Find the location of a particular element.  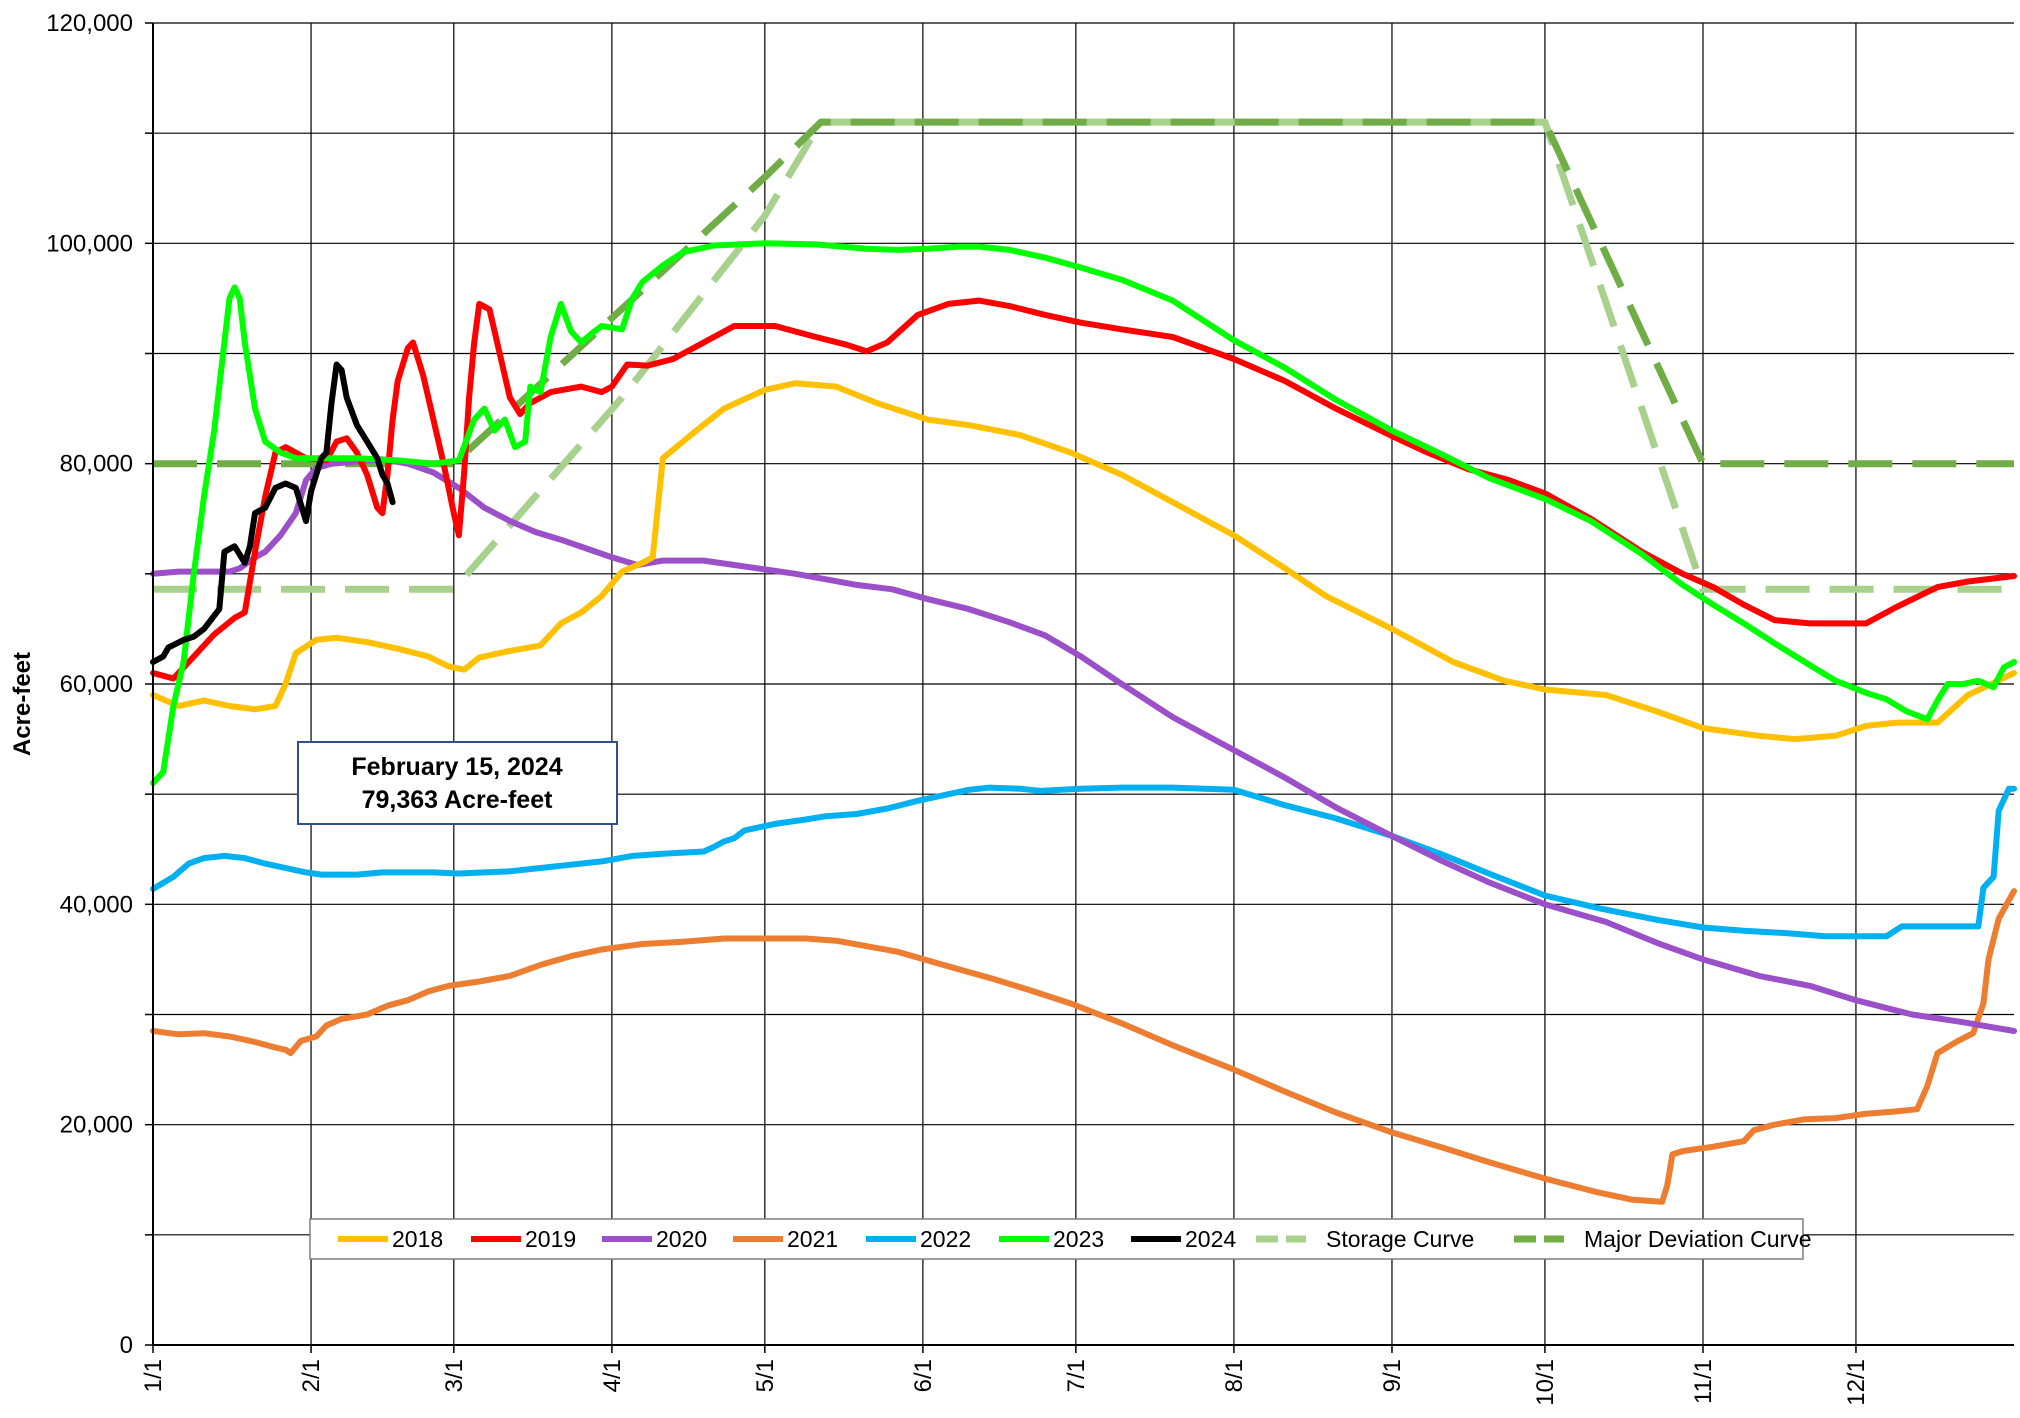

legend-label: Major Deviation Curve is located at coordinates (1698, 1239).